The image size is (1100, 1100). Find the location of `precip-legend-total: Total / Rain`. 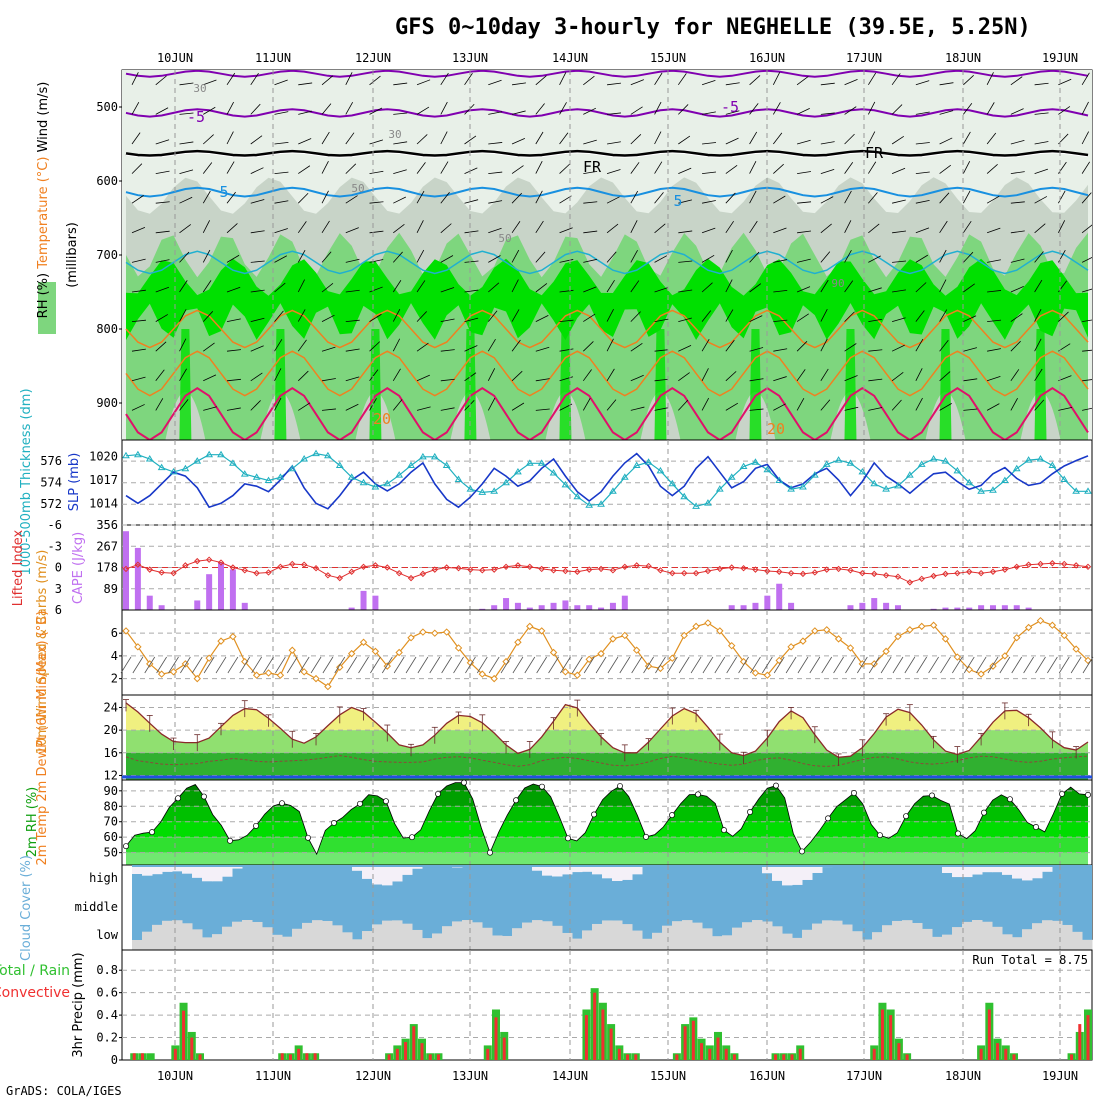

precip-legend-total: Total / Rain is located at coordinates (35, 971).